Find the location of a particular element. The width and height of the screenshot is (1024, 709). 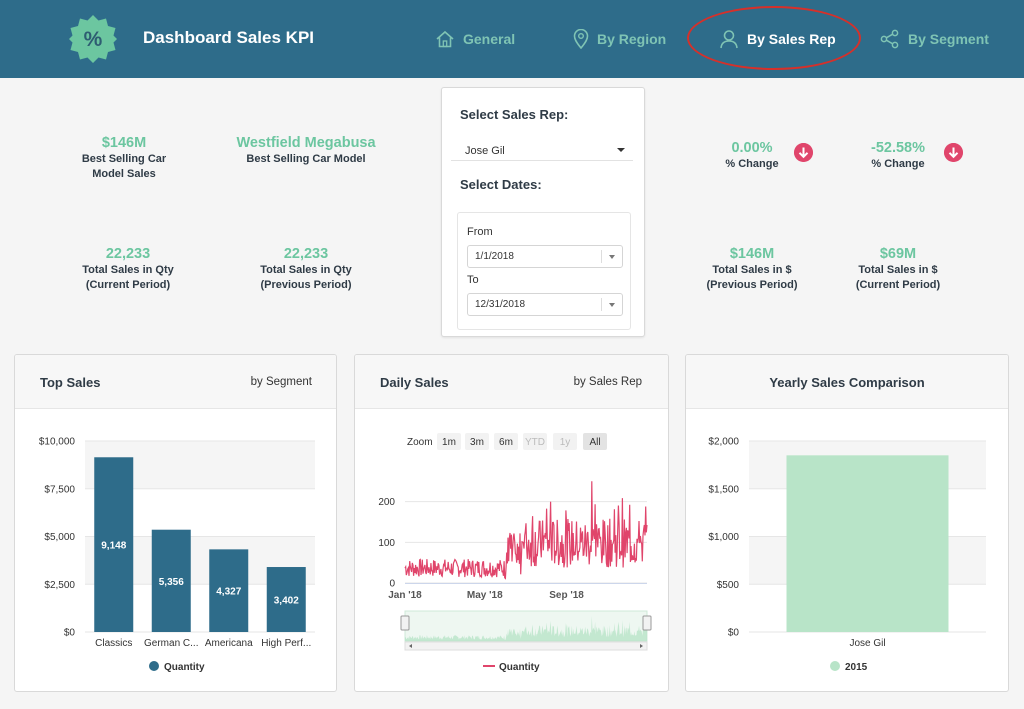

bar-data-label: 3,402 is located at coordinates (286, 601).